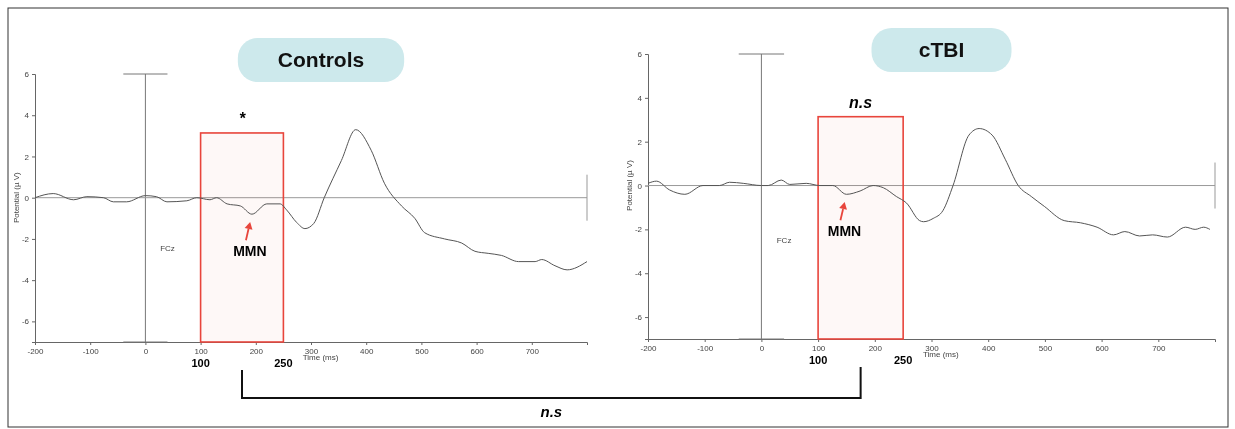 The image size is (1235, 429). Describe the element at coordinates (242, 118) in the screenshot. I see `annotation: *` at that location.